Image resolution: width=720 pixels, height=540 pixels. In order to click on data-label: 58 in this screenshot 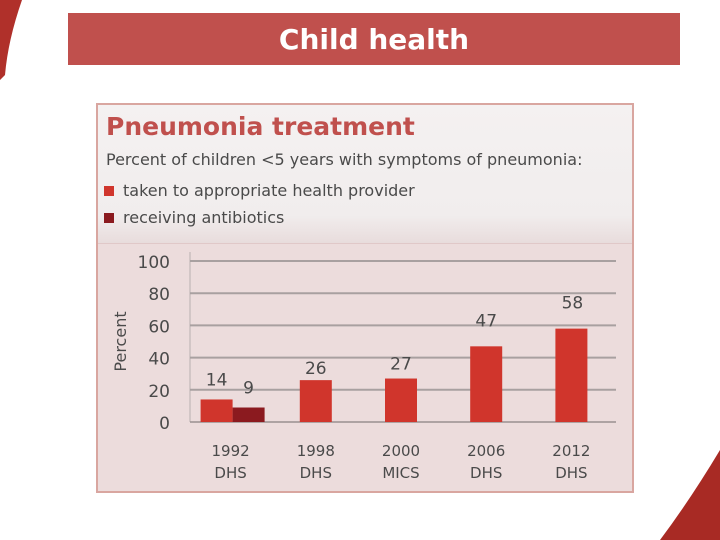, I will do `click(573, 304)`.